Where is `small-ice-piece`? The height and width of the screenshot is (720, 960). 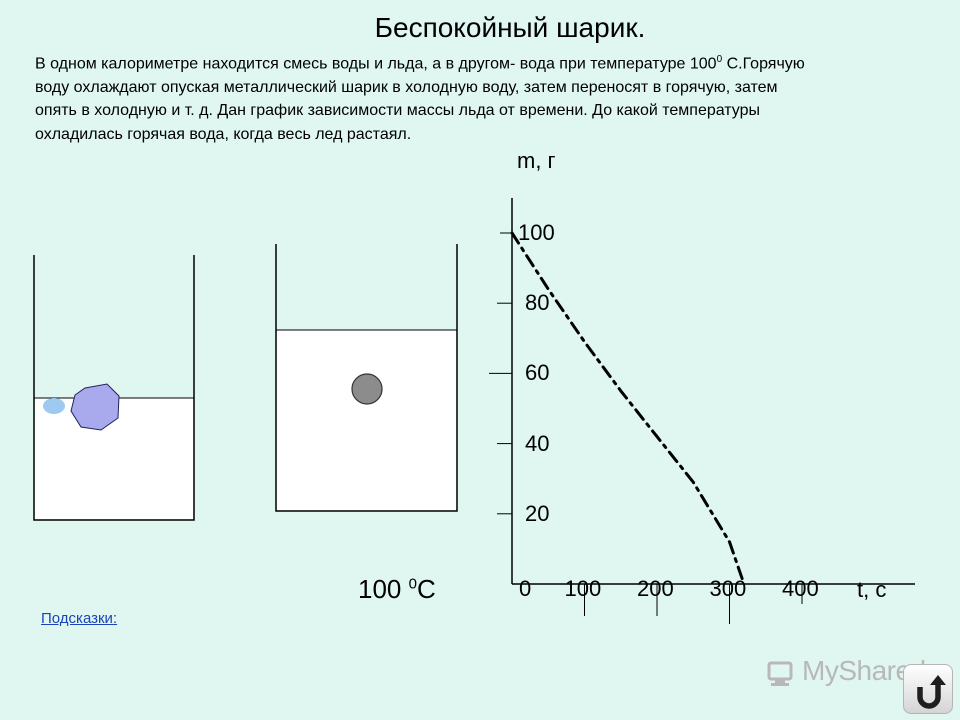 small-ice-piece is located at coordinates (54, 406).